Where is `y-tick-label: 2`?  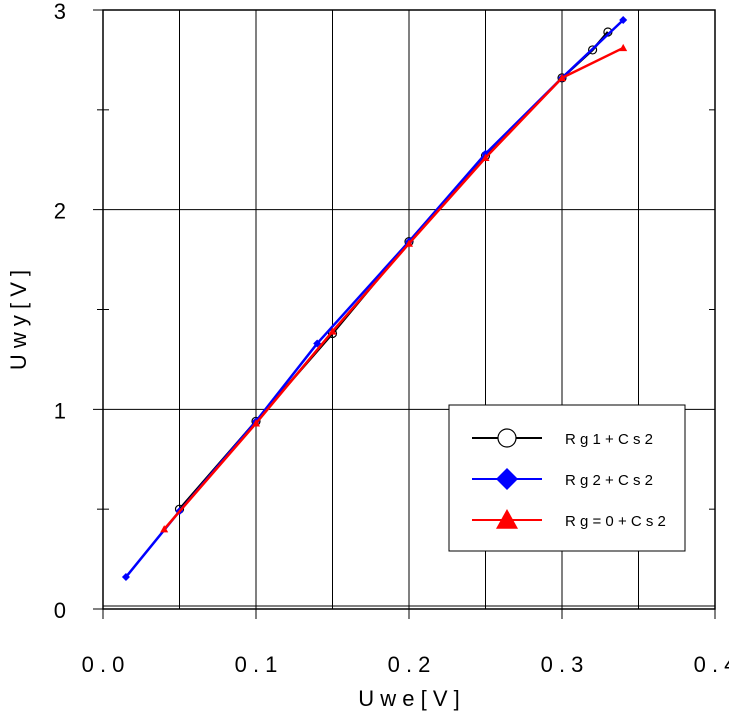
y-tick-label: 2 is located at coordinates (60, 211).